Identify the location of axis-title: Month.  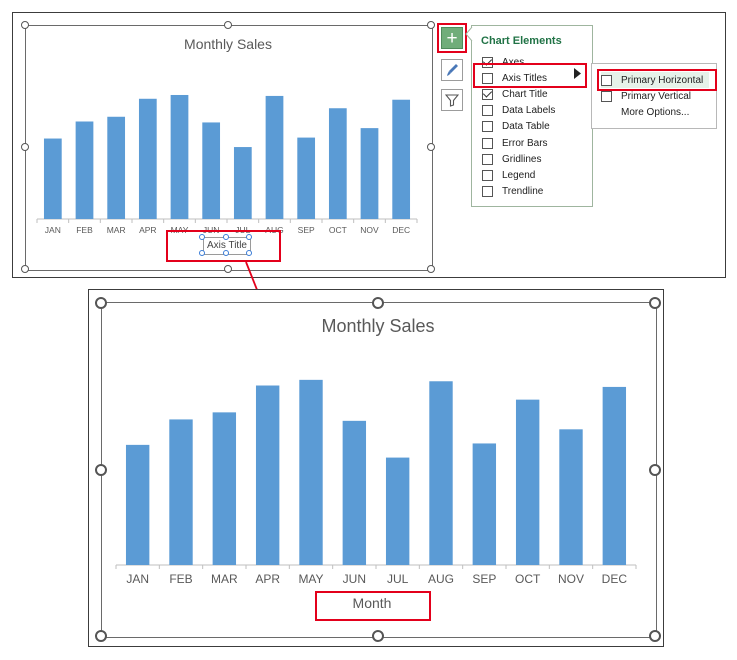
(372, 603).